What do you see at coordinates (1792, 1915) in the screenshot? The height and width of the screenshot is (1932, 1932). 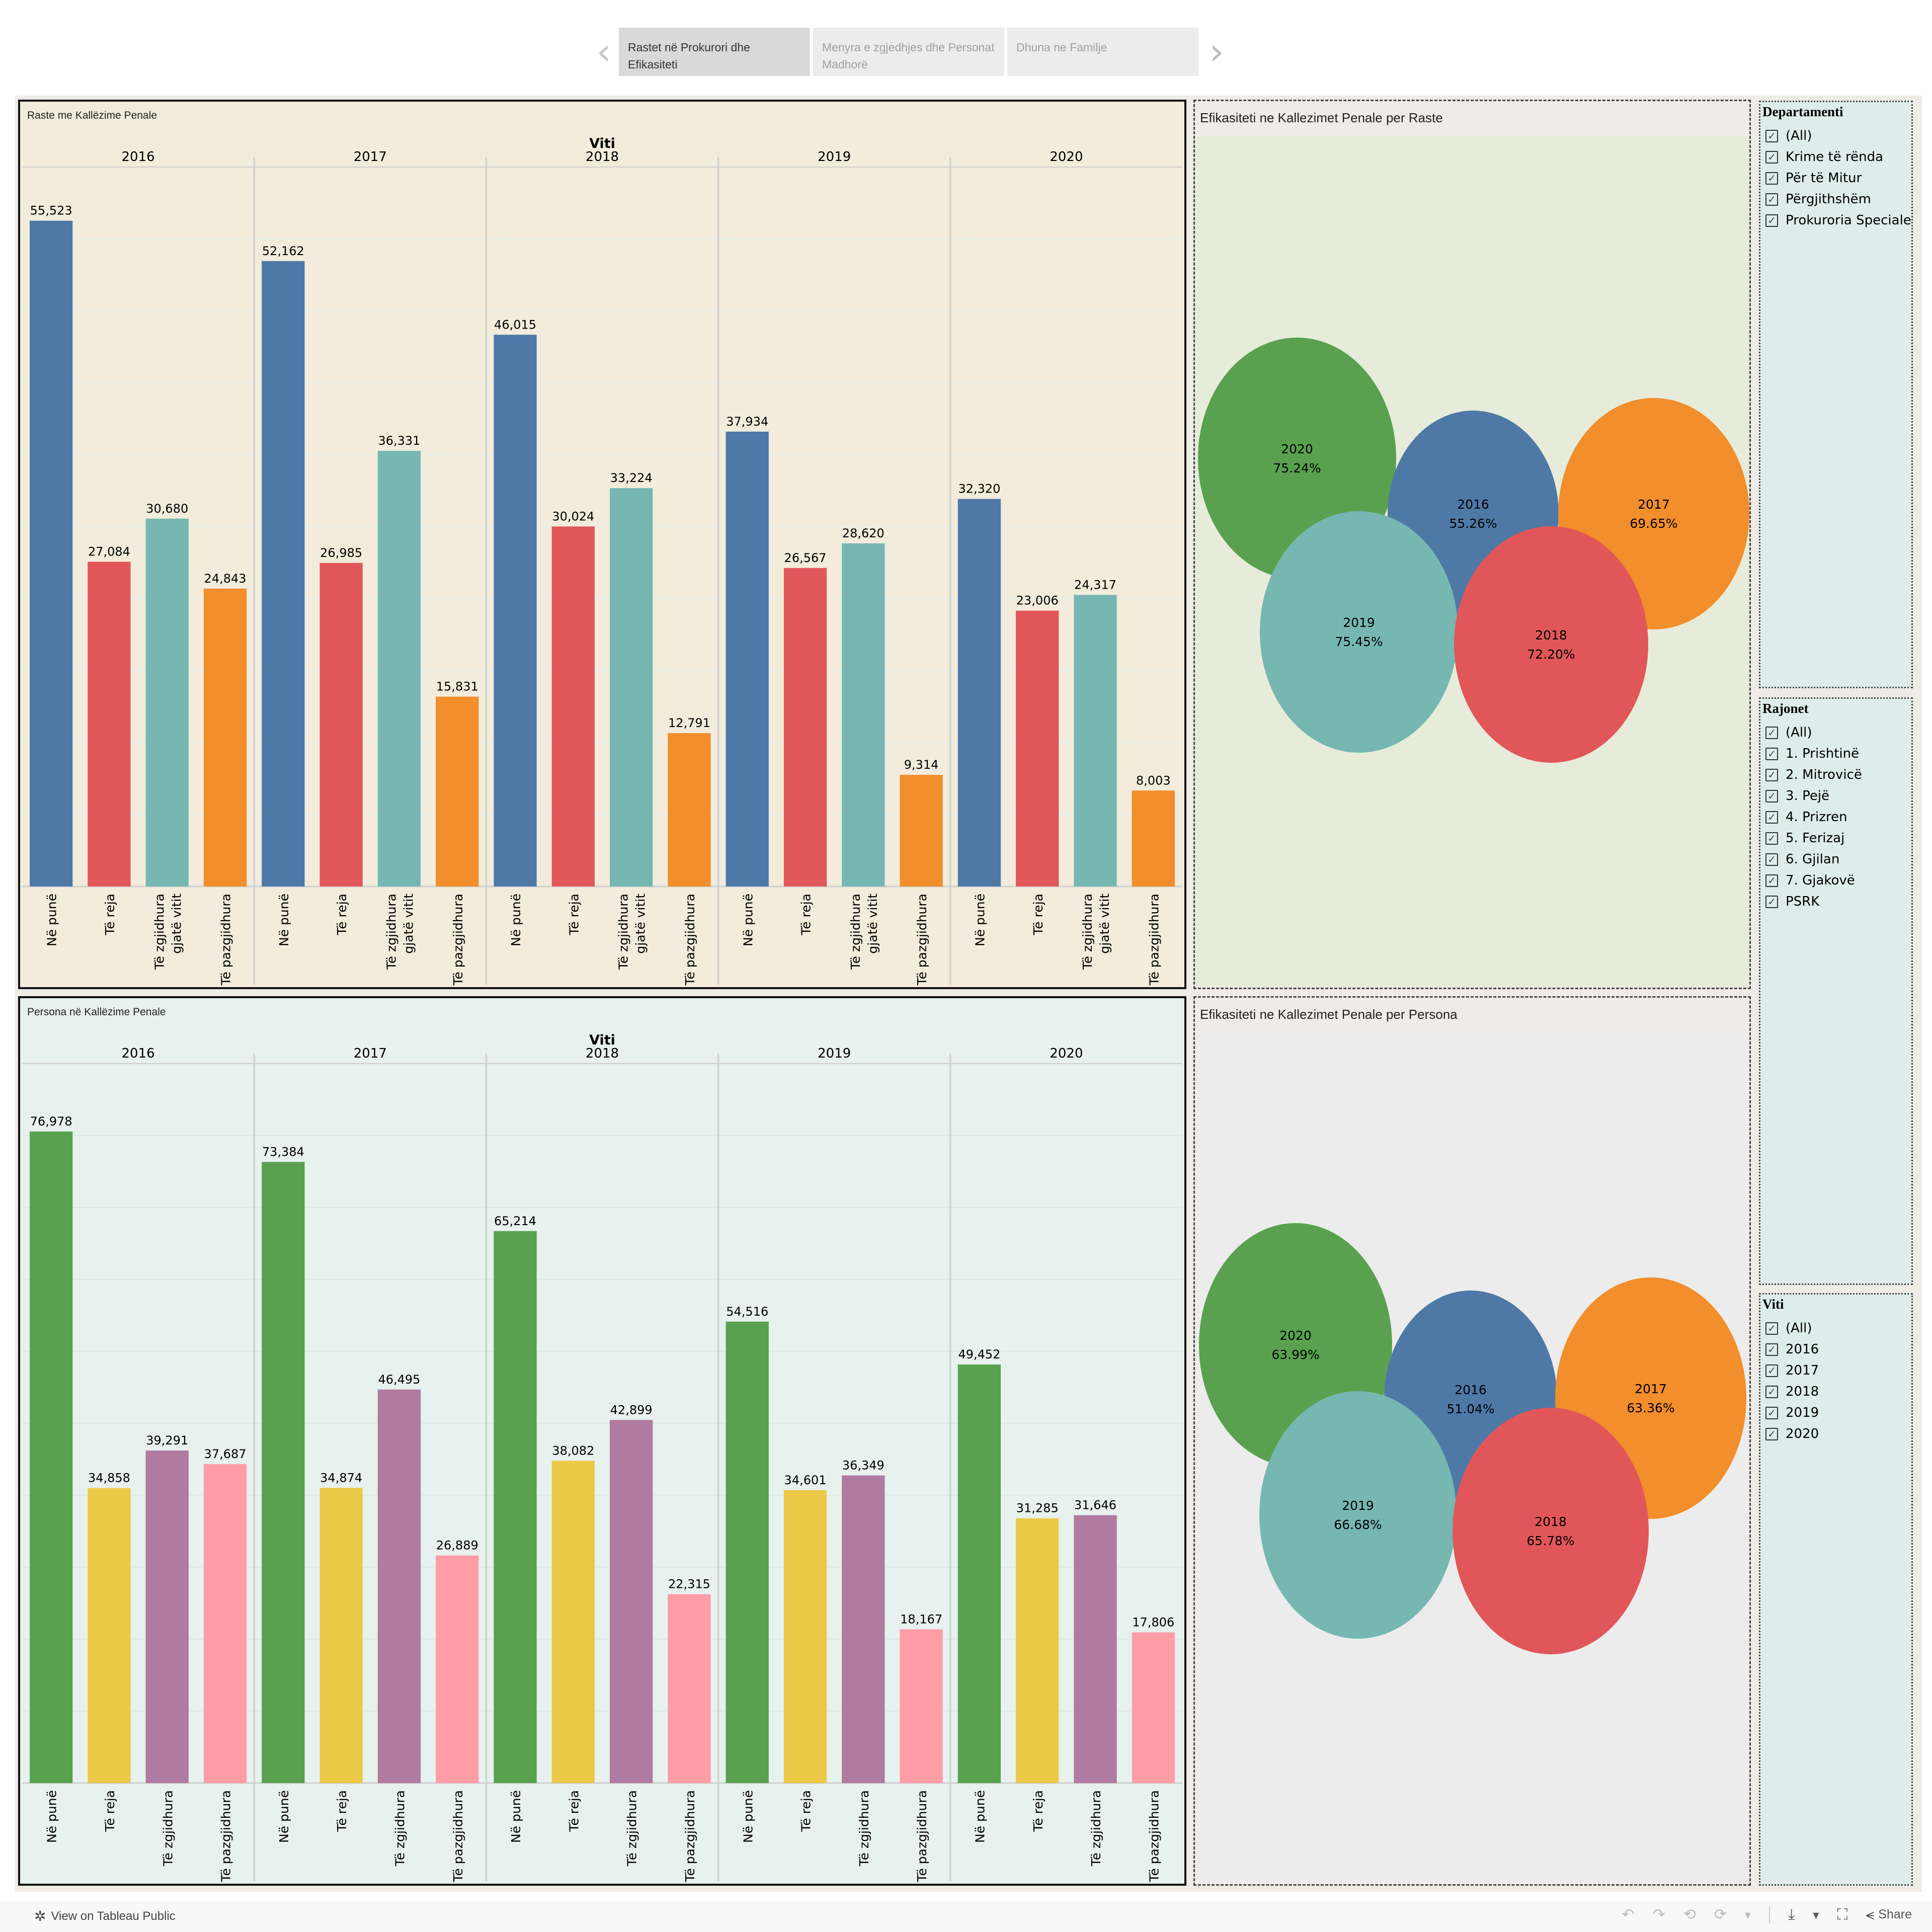 I see `download-icon: ⤓` at bounding box center [1792, 1915].